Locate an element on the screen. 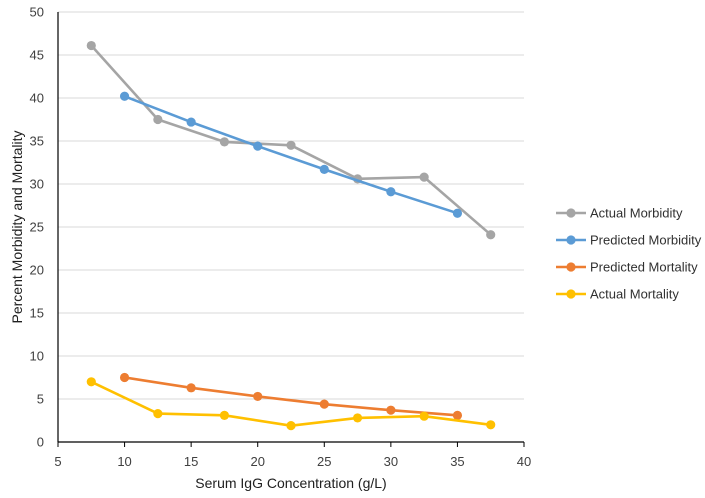 The height and width of the screenshot is (498, 705). series-actual-mortality is located at coordinates (291, 404).